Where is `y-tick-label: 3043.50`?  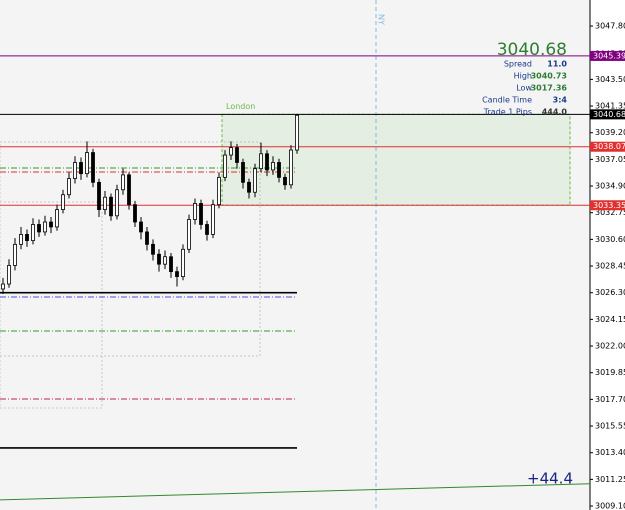 y-tick-label: 3043.50 is located at coordinates (610, 79).